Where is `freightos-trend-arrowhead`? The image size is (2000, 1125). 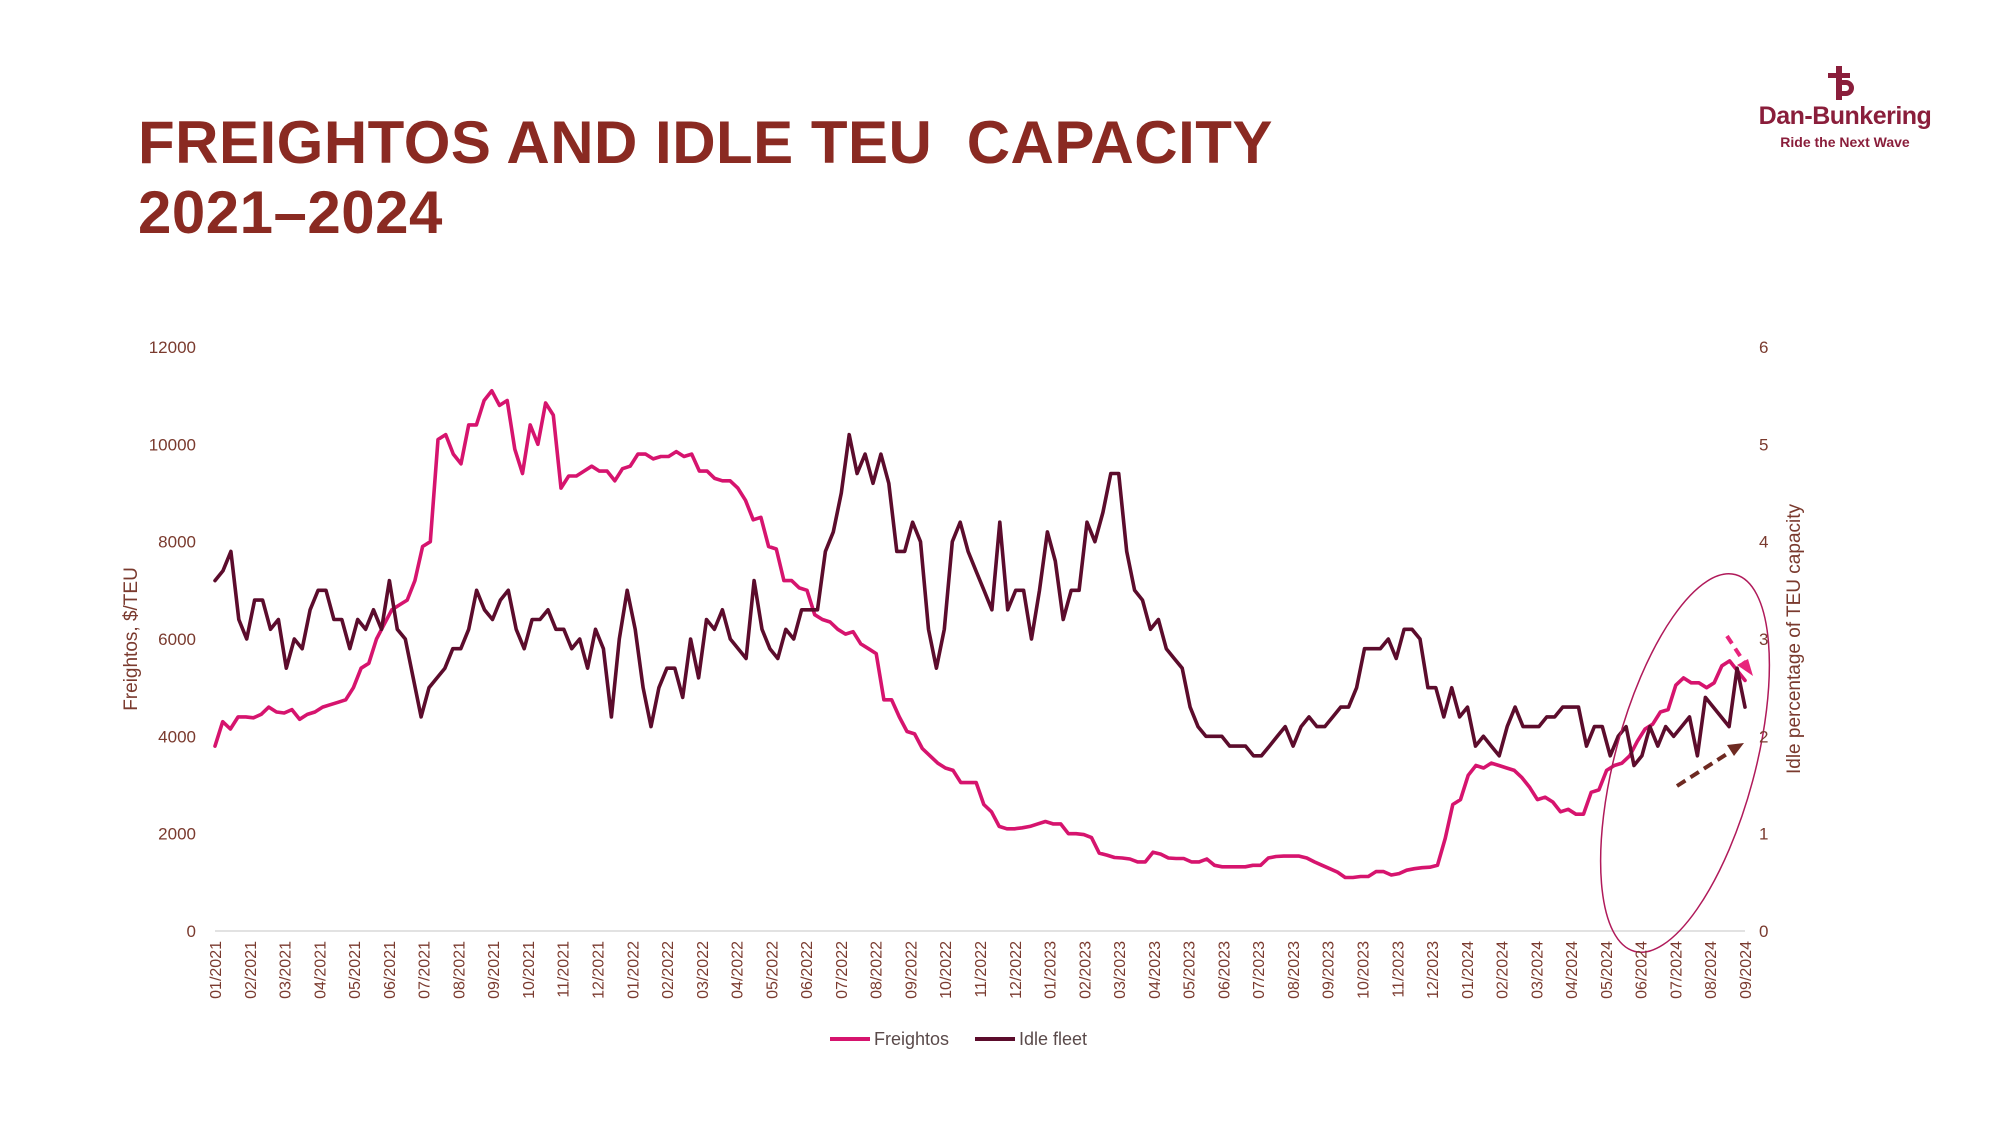
freightos-trend-arrowhead is located at coordinates (1745, 667).